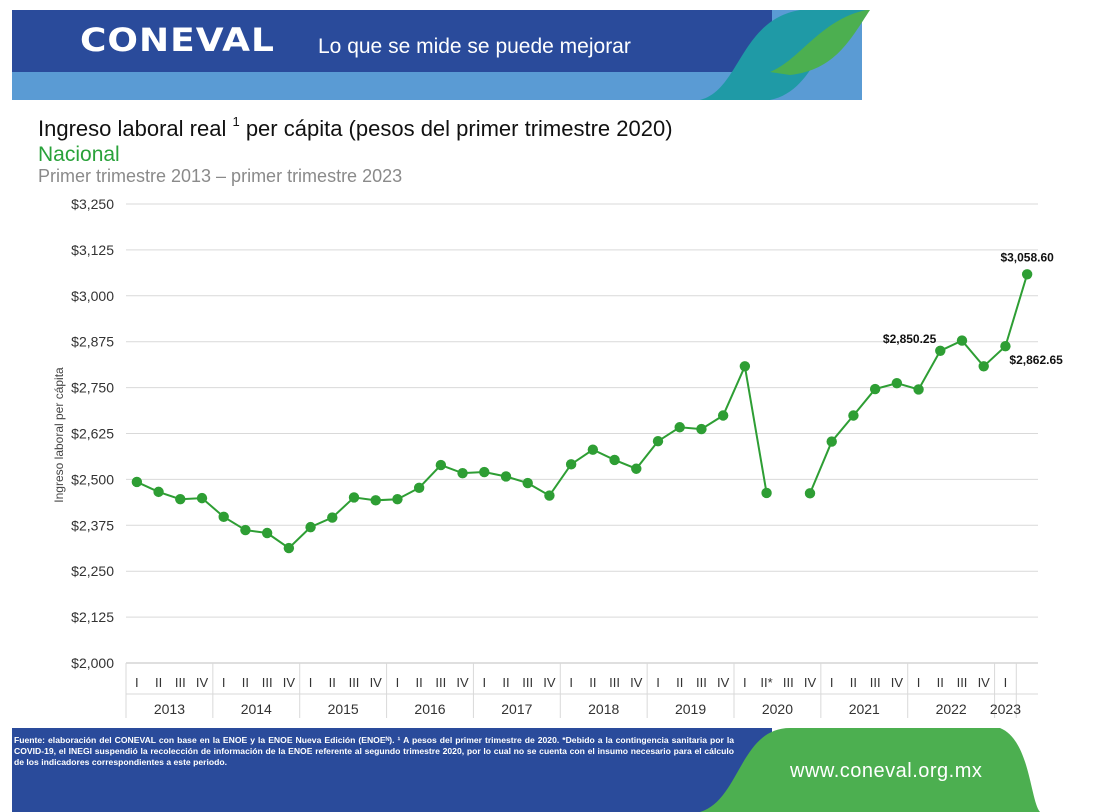 This screenshot has width=1116, height=812. What do you see at coordinates (766, 682) in the screenshot?
I see `x-quarter-label: II*` at bounding box center [766, 682].